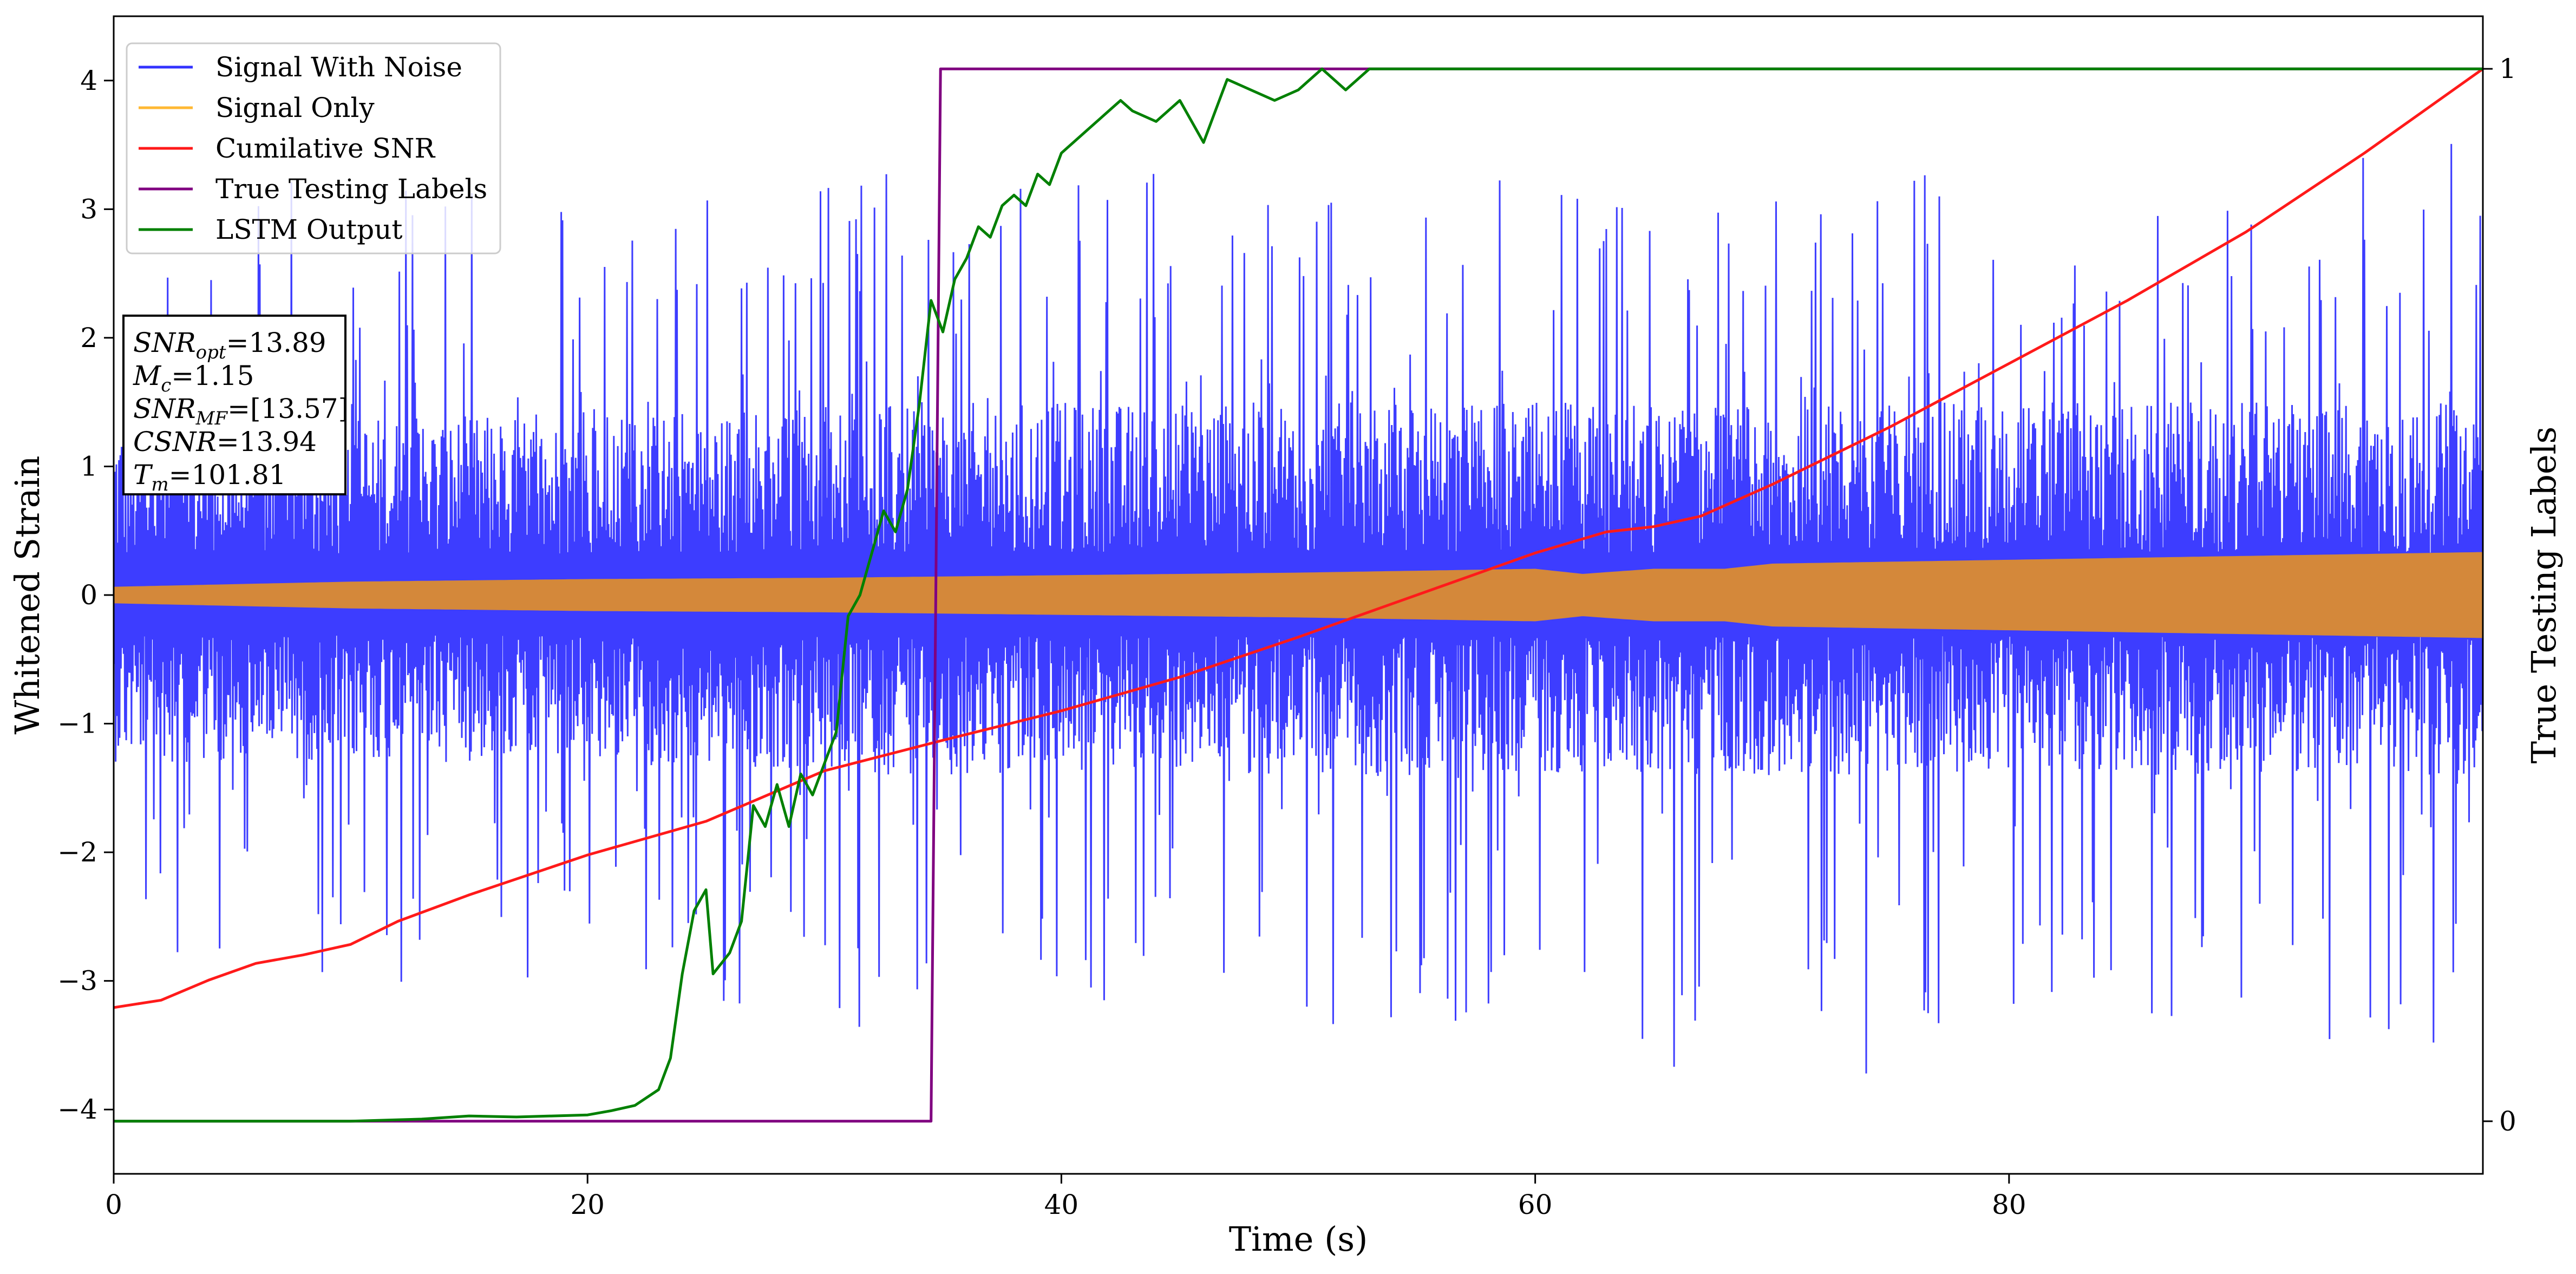 The width and height of the screenshot is (2576, 1274). What do you see at coordinates (2507, 68) in the screenshot?
I see `y2-tick-label: 1` at bounding box center [2507, 68].